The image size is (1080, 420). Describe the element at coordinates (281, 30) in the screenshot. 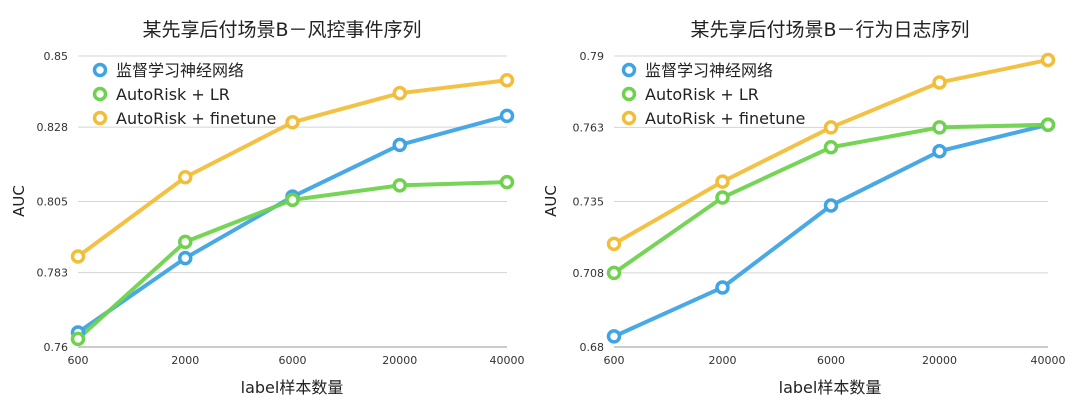

I see `chart-title: 某先享后付场景B－风控事件序列` at that location.